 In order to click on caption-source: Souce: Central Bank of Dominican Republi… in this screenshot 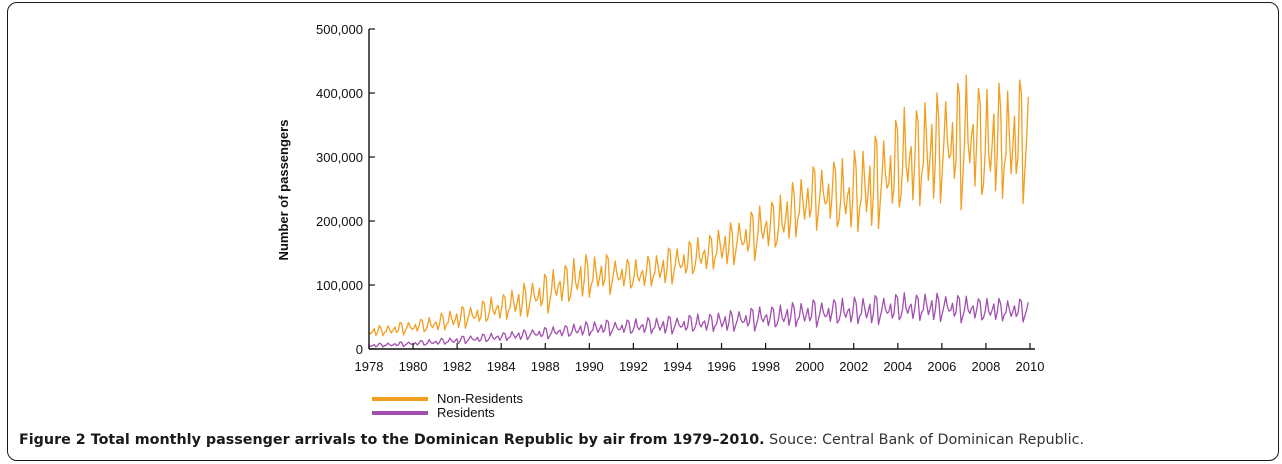, I will do `click(927, 440)`.